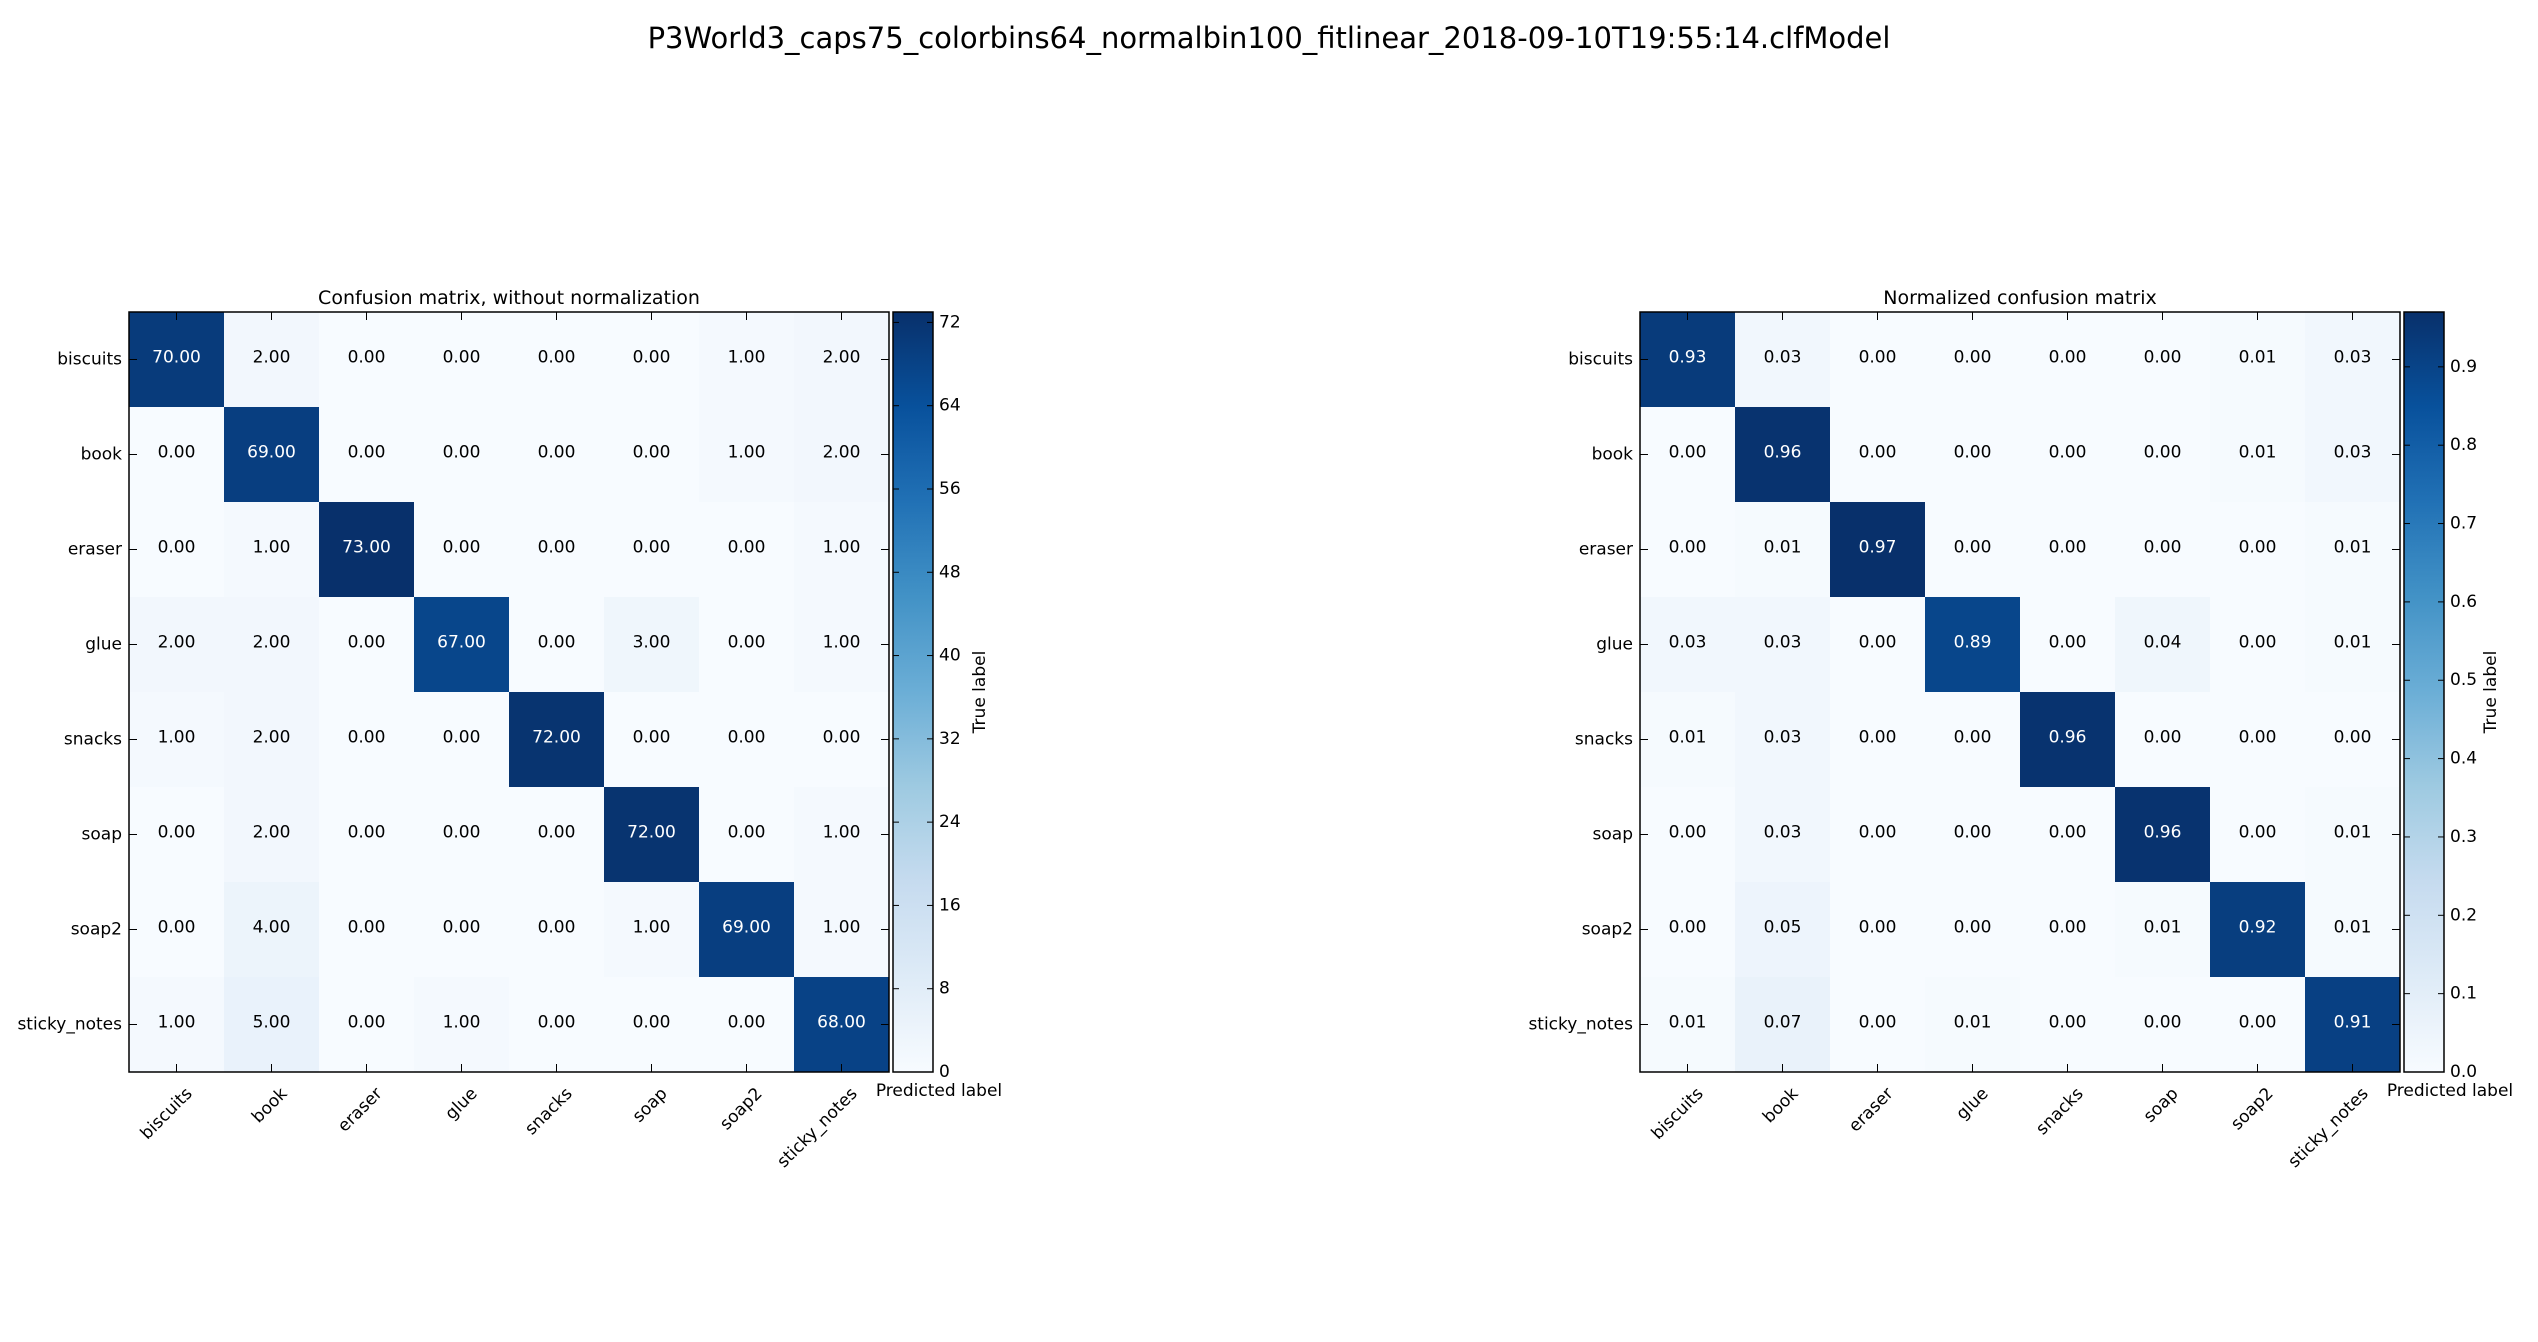 Image resolution: width=2538 pixels, height=1342 pixels. Describe the element at coordinates (103, 645) in the screenshot. I see `y-tick-label: glue` at that location.